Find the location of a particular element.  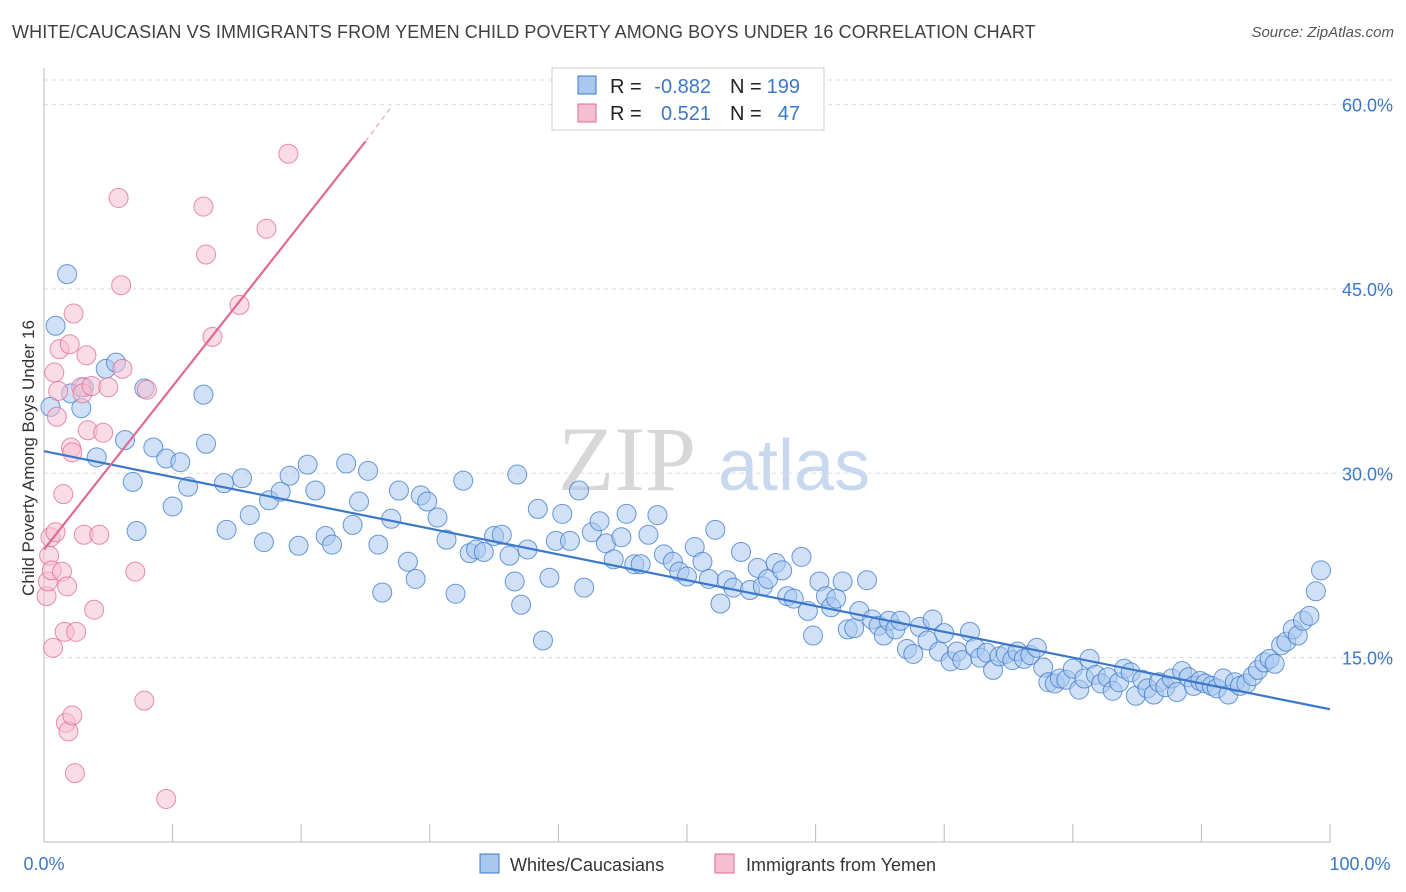

y-tick-labels: 15.0% 30.0% 45.0% 60.0% is located at coordinates (1367, 382).